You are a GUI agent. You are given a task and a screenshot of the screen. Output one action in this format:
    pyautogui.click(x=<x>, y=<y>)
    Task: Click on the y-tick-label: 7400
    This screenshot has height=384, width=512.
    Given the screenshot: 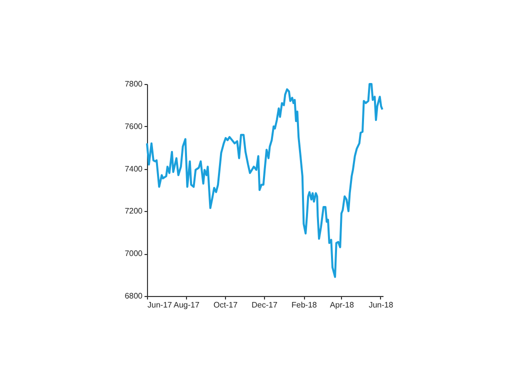 What is the action you would take?
    pyautogui.click(x=134, y=169)
    